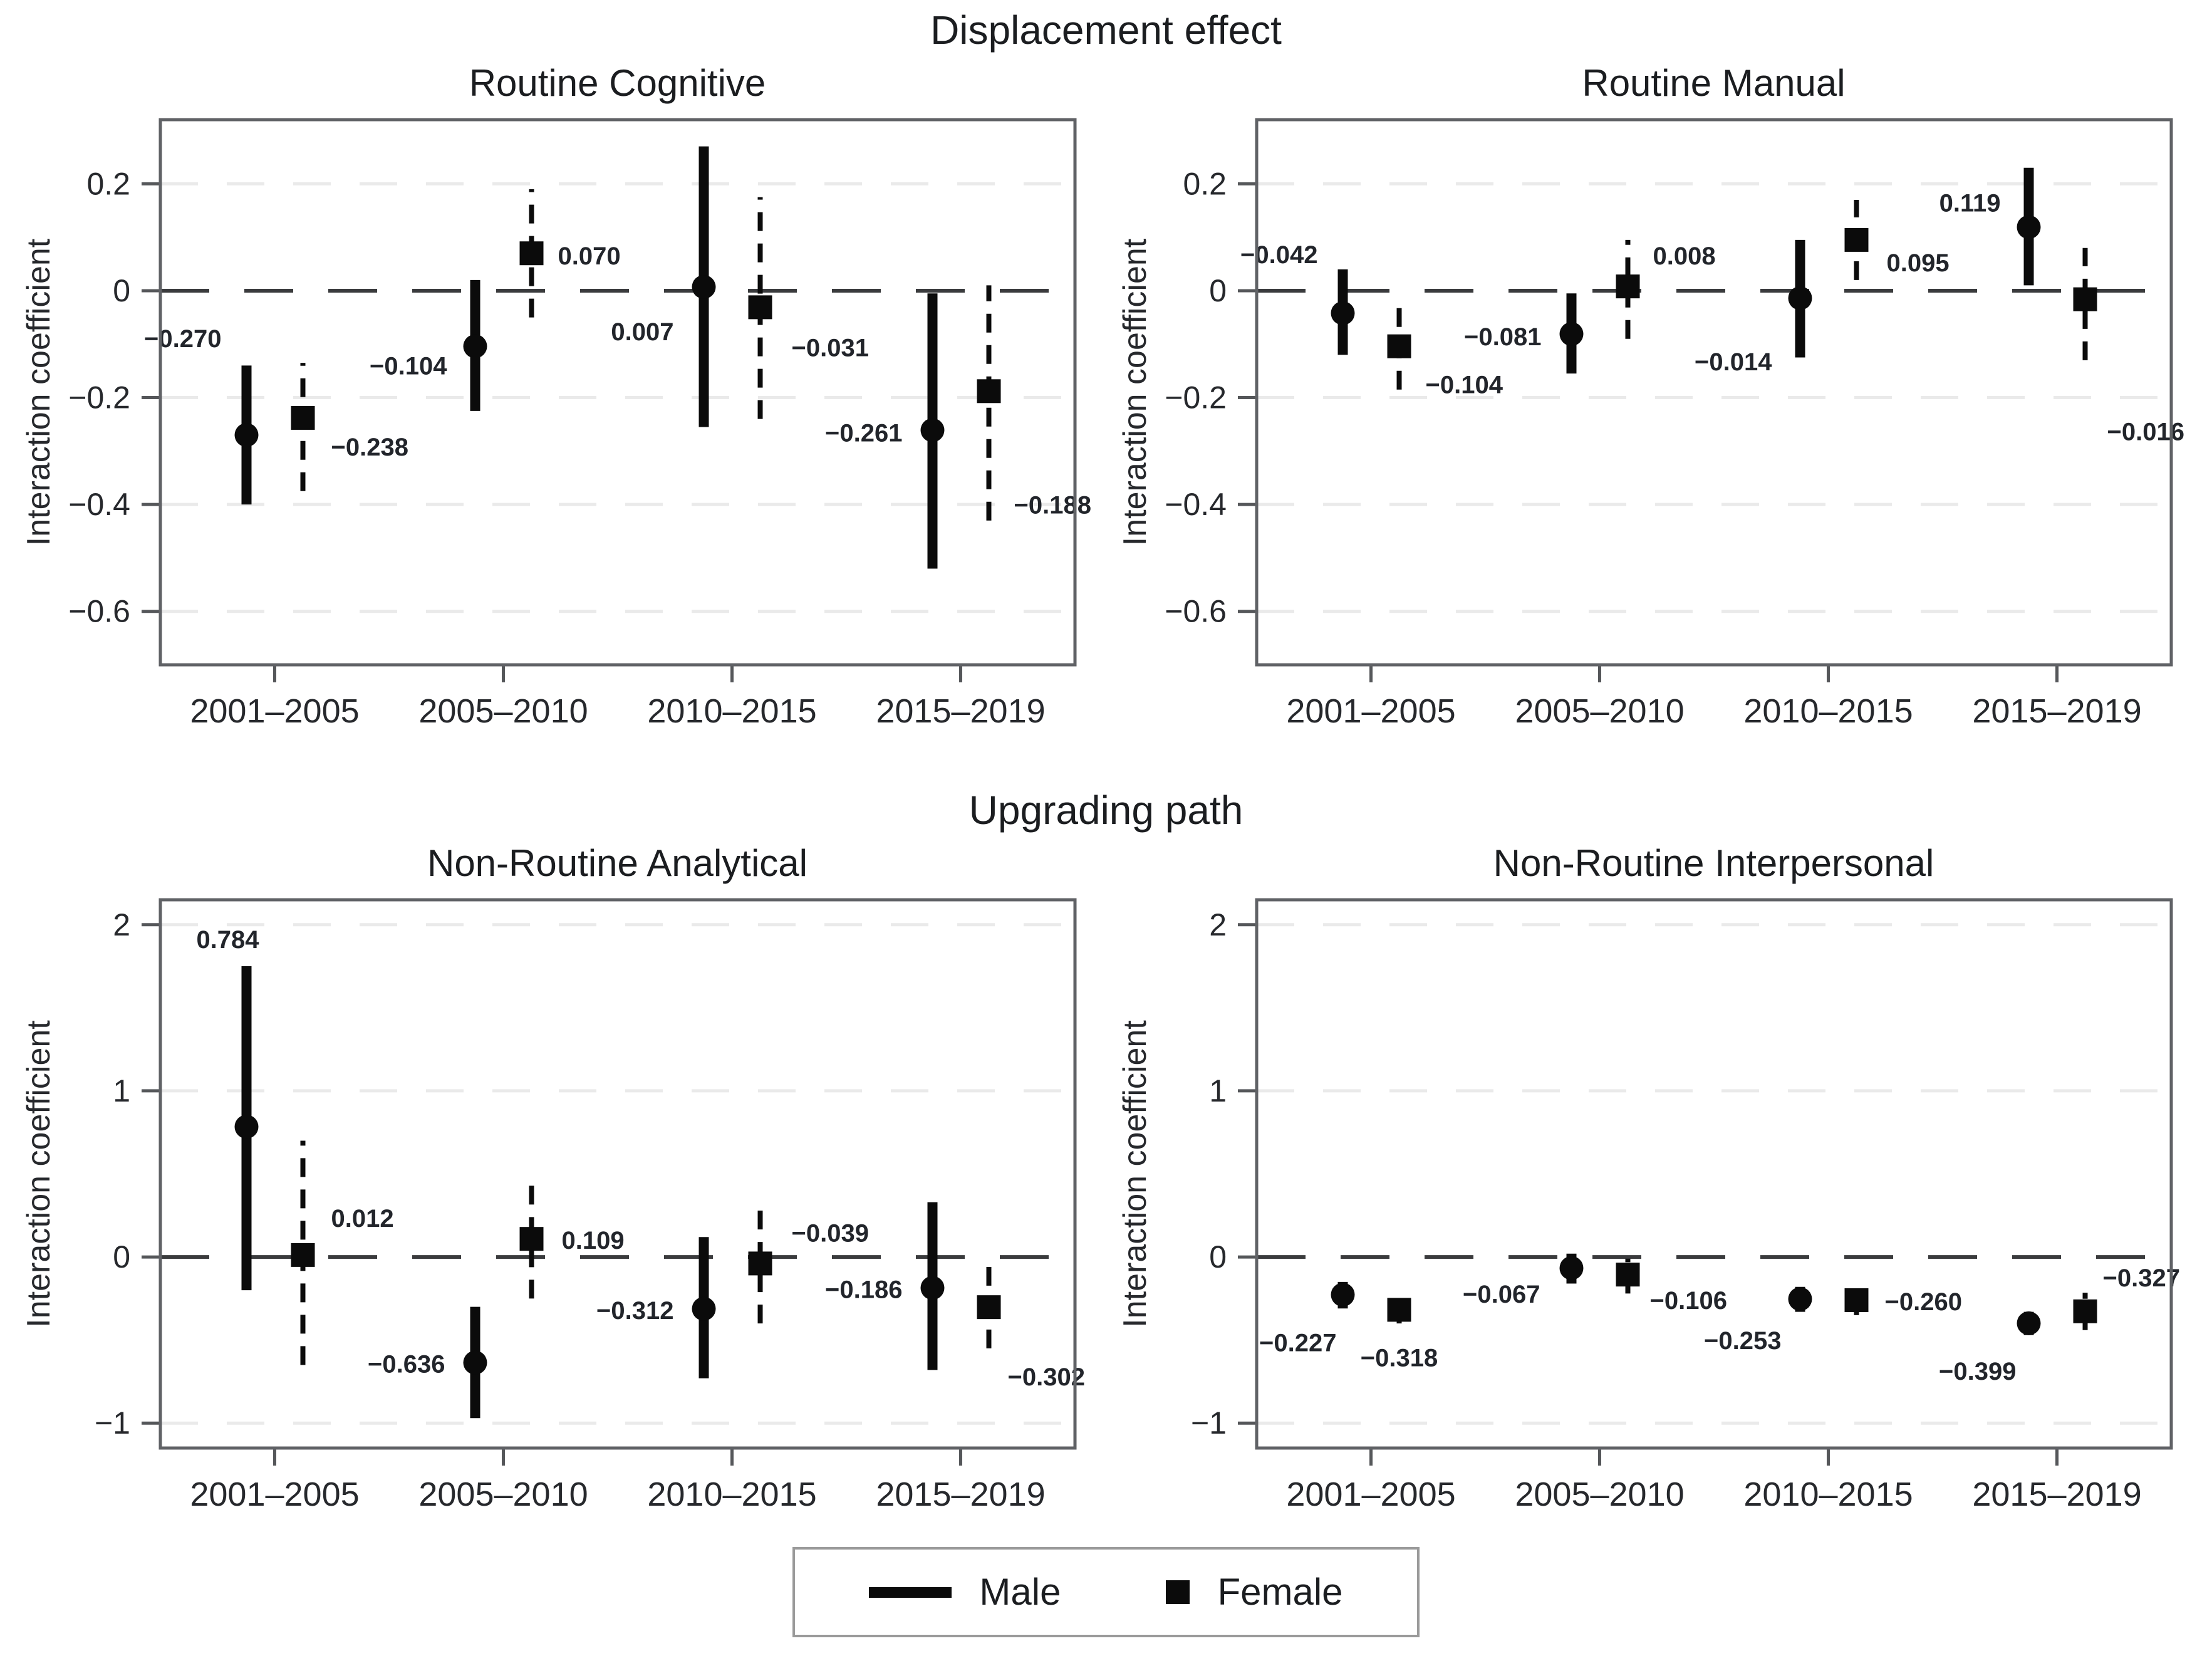 This screenshot has height=1678, width=2212. What do you see at coordinates (1922, 1302) in the screenshot?
I see `female-value-label: −0.260` at bounding box center [1922, 1302].